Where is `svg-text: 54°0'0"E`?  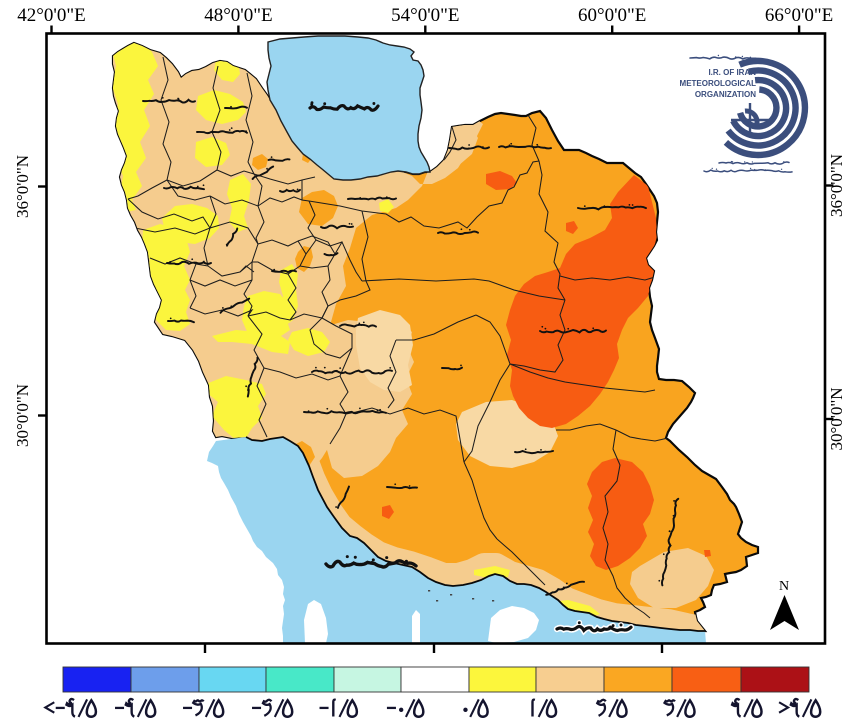
svg-text: 54°0'0"E is located at coordinates (425, 15).